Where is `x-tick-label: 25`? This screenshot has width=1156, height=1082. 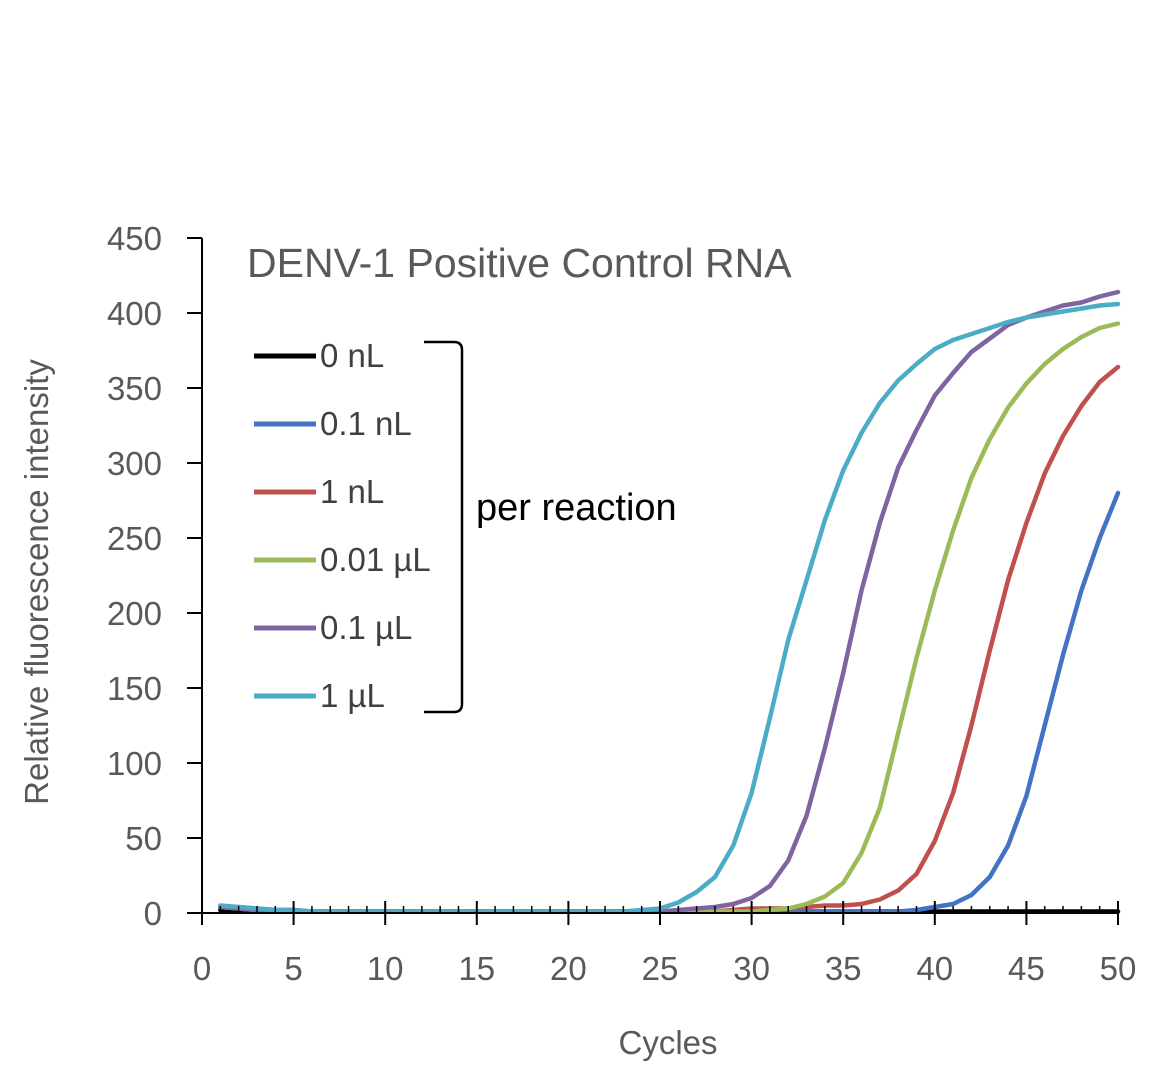 x-tick-label: 25 is located at coordinates (660, 968).